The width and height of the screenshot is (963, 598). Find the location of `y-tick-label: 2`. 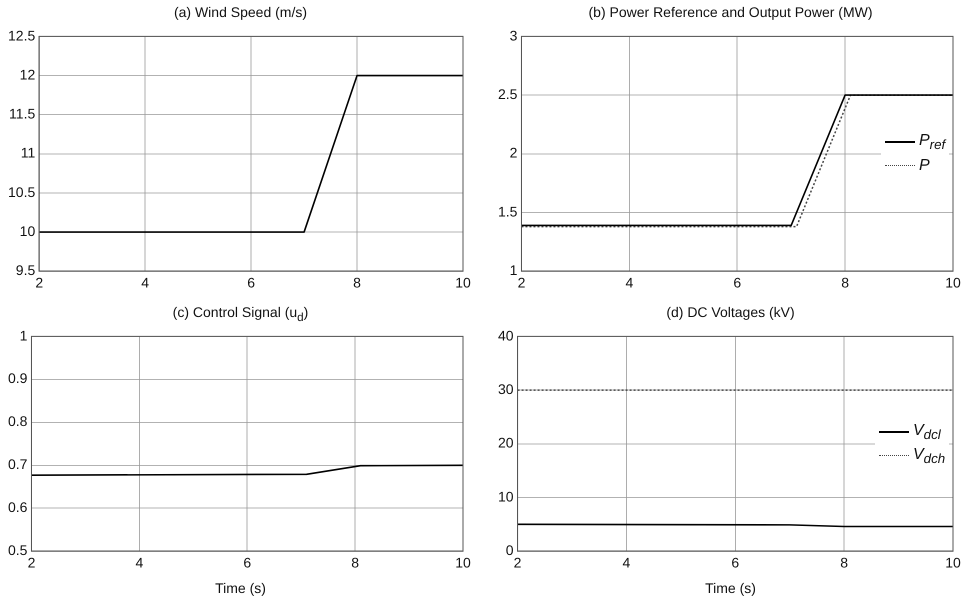

y-tick-label: 2 is located at coordinates (514, 152).